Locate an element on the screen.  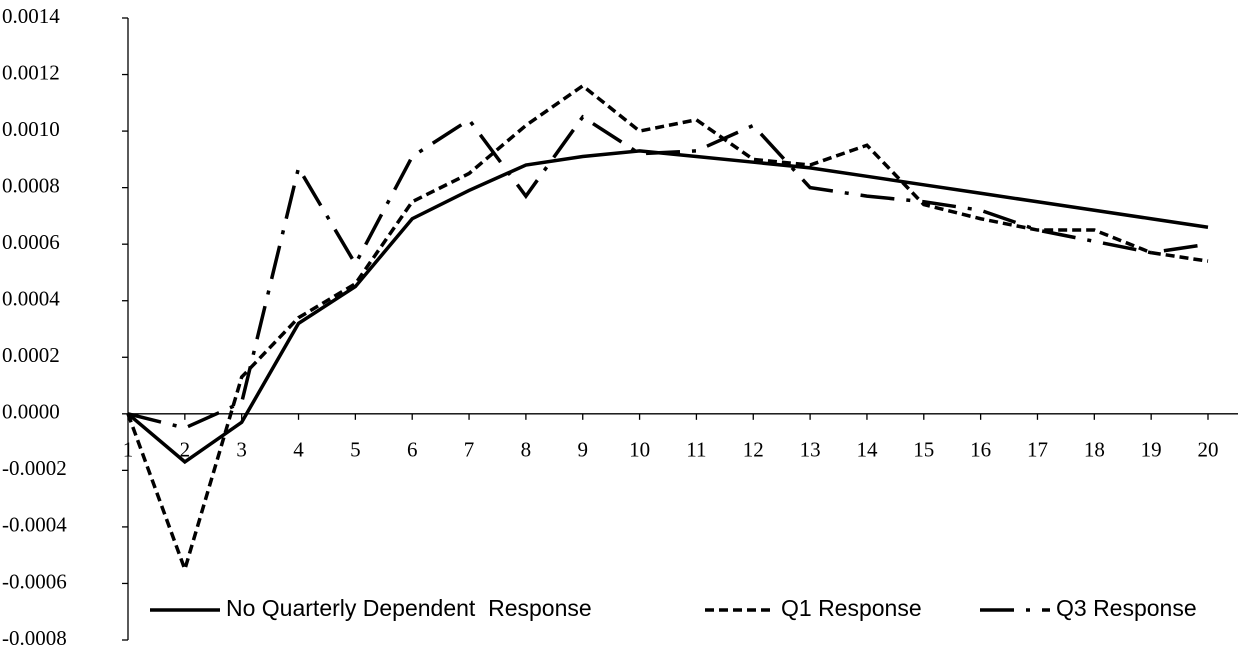
x-tick-label: 4 is located at coordinates (298, 450).